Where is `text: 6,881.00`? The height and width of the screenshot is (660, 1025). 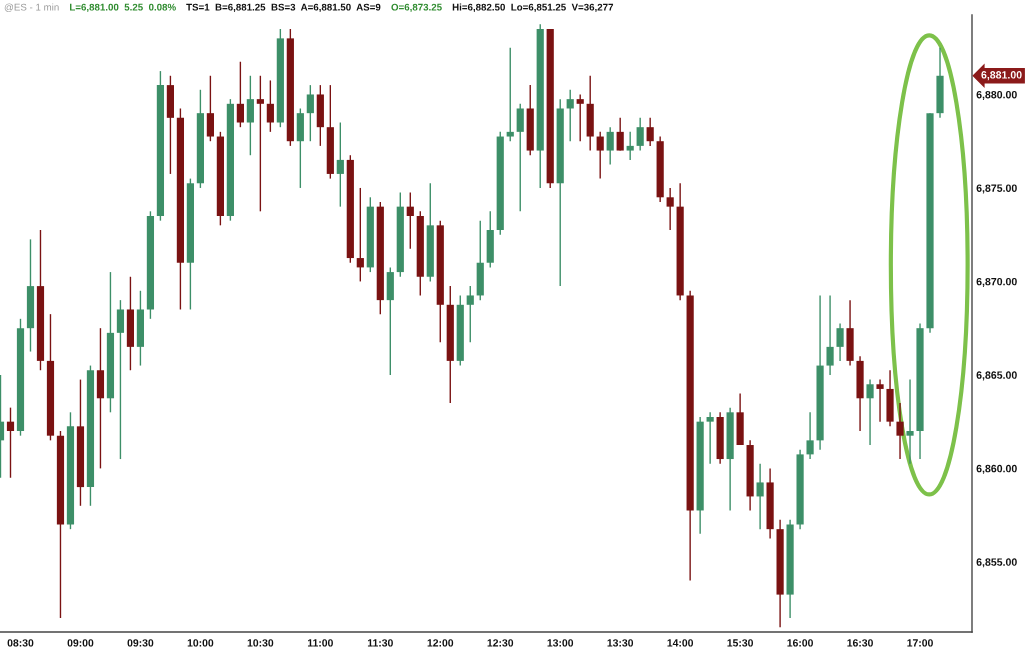
text: 6,881.00 is located at coordinates (1001, 76).